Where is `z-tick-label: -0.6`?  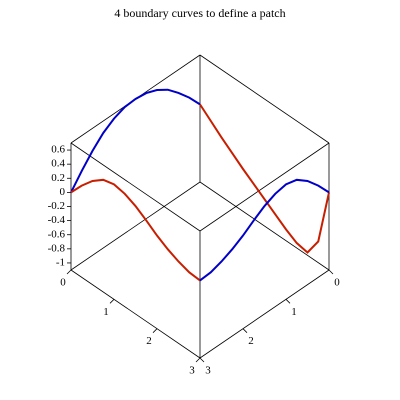
z-tick-label: -0.6 is located at coordinates (57, 234).